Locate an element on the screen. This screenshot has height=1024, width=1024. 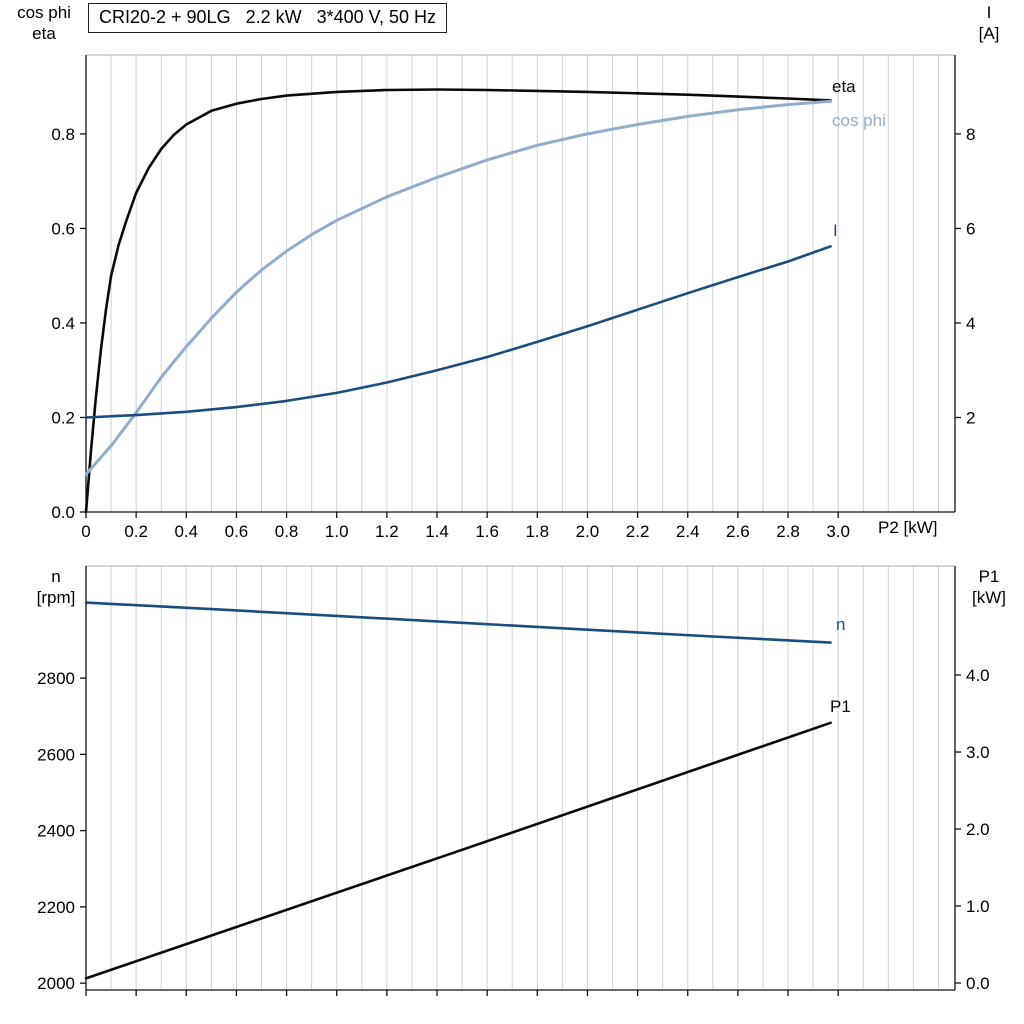
current-unit-label: [A] is located at coordinates (989, 33).